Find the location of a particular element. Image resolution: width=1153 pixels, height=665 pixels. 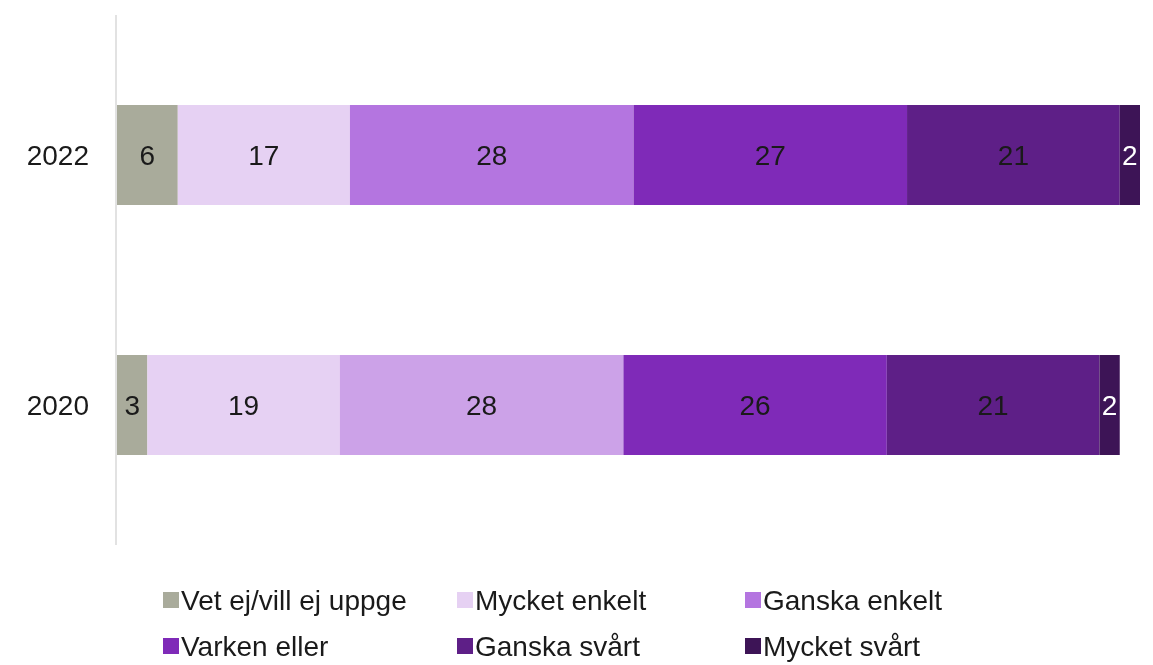

legend-label: Vet ej/vill ej uppge is located at coordinates (294, 600).